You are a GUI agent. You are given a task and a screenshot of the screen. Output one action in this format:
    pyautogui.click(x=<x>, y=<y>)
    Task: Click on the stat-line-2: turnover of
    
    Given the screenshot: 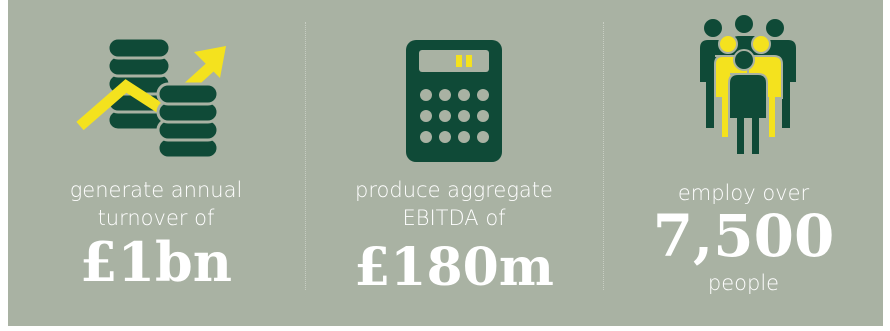 What is the action you would take?
    pyautogui.click(x=156, y=218)
    